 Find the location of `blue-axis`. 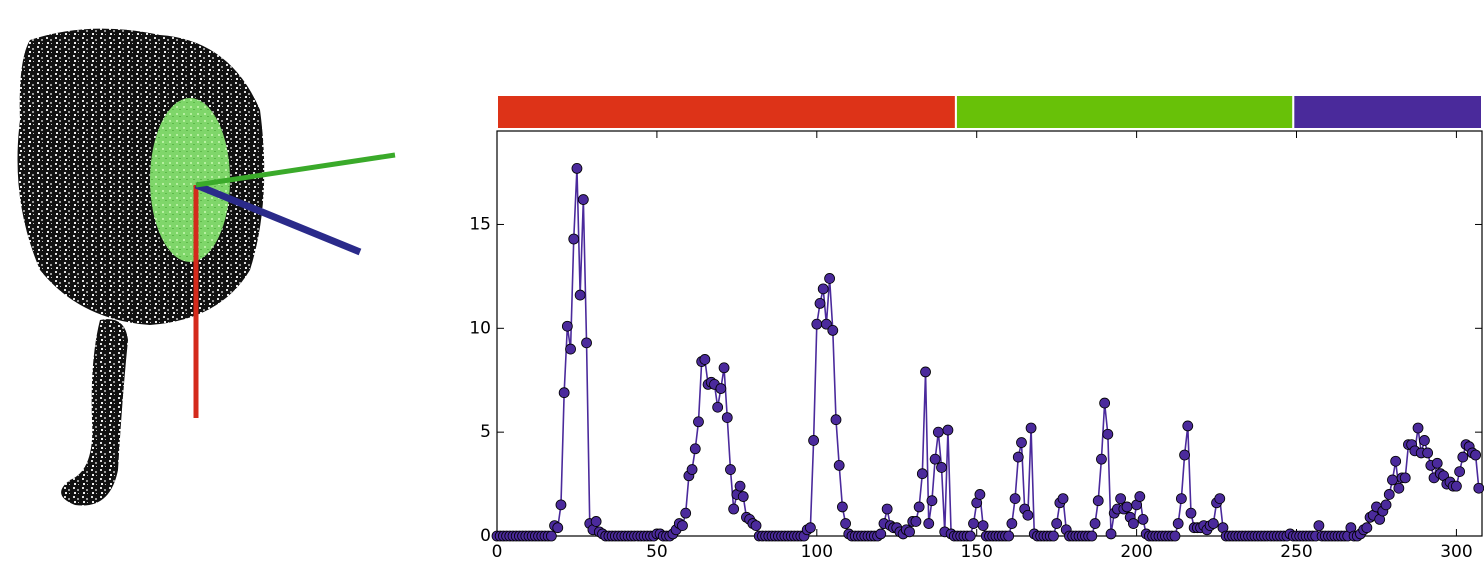

blue-axis is located at coordinates (278, 218).